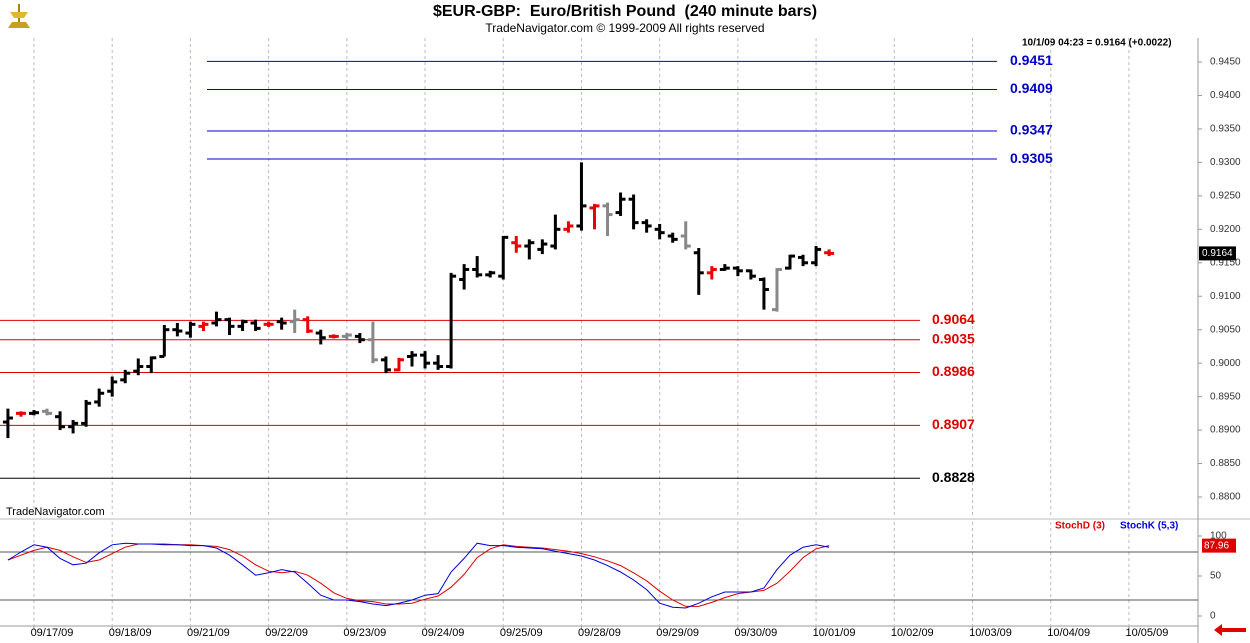 The width and height of the screenshot is (1250, 643). Describe the element at coordinates (1031, 88) in the screenshot. I see `level-label: 0.9409` at that location.